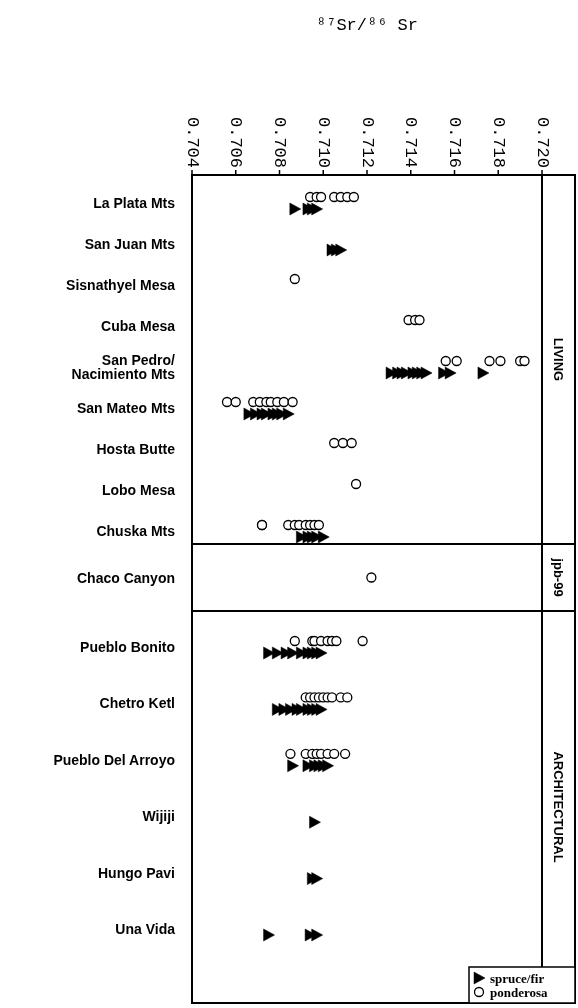 The width and height of the screenshot is (578, 1008). What do you see at coordinates (558, 359) in the screenshot?
I see `text: LIVING` at bounding box center [558, 359].